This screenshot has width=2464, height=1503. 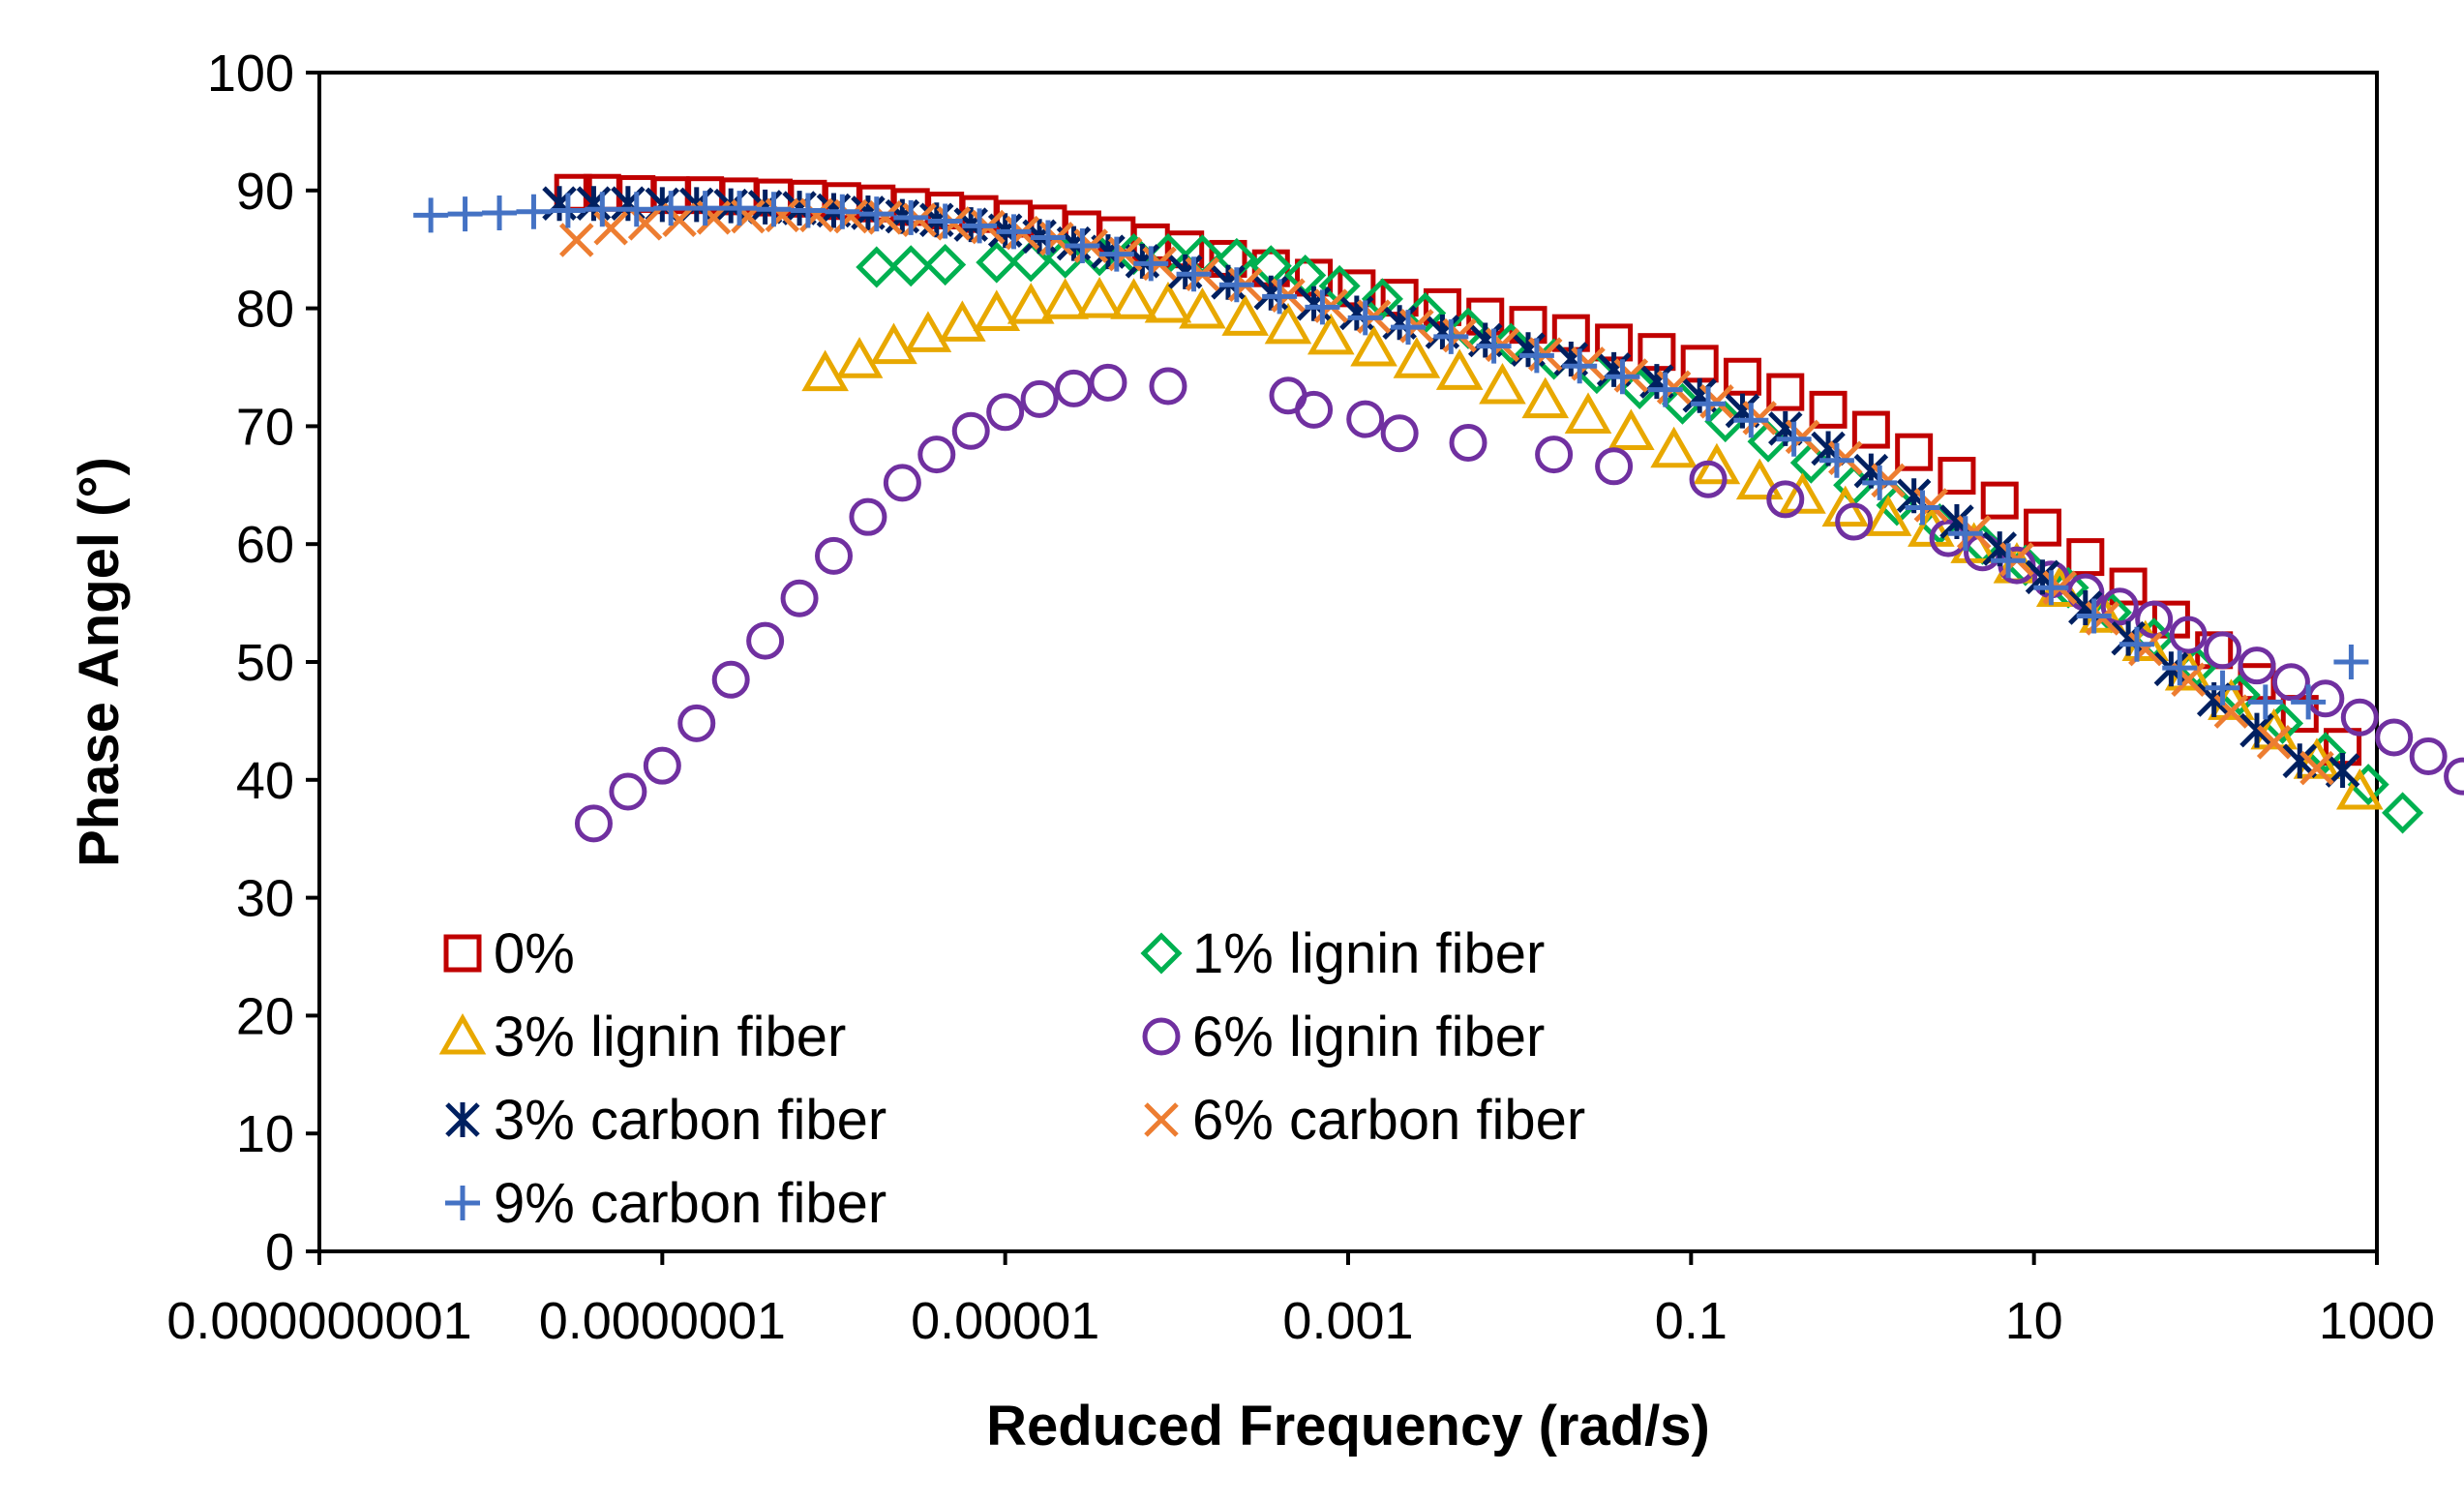 What do you see at coordinates (1342, 953) in the screenshot?
I see `legend-item: 1% lignin fiber` at bounding box center [1342, 953].